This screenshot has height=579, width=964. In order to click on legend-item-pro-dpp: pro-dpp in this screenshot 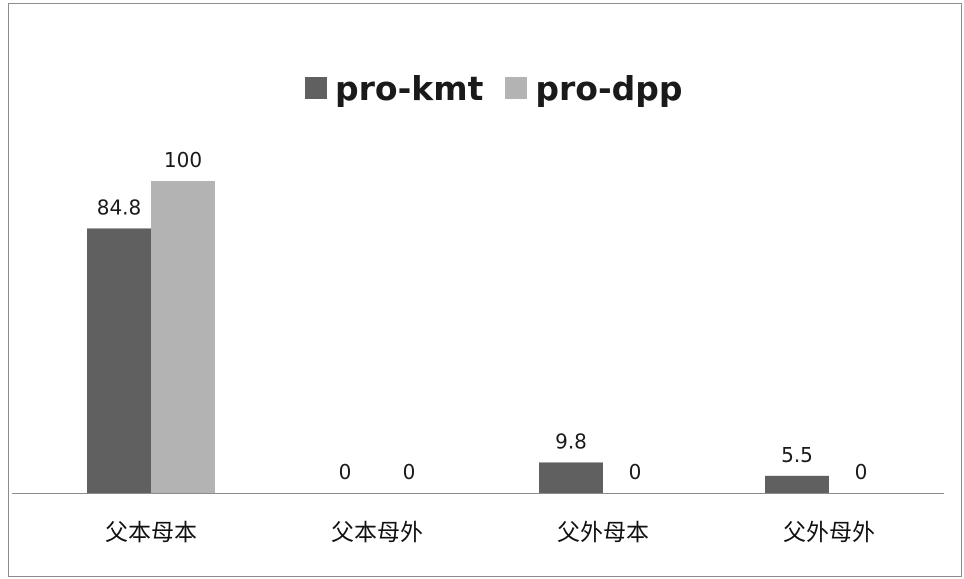, I will do `click(594, 88)`.